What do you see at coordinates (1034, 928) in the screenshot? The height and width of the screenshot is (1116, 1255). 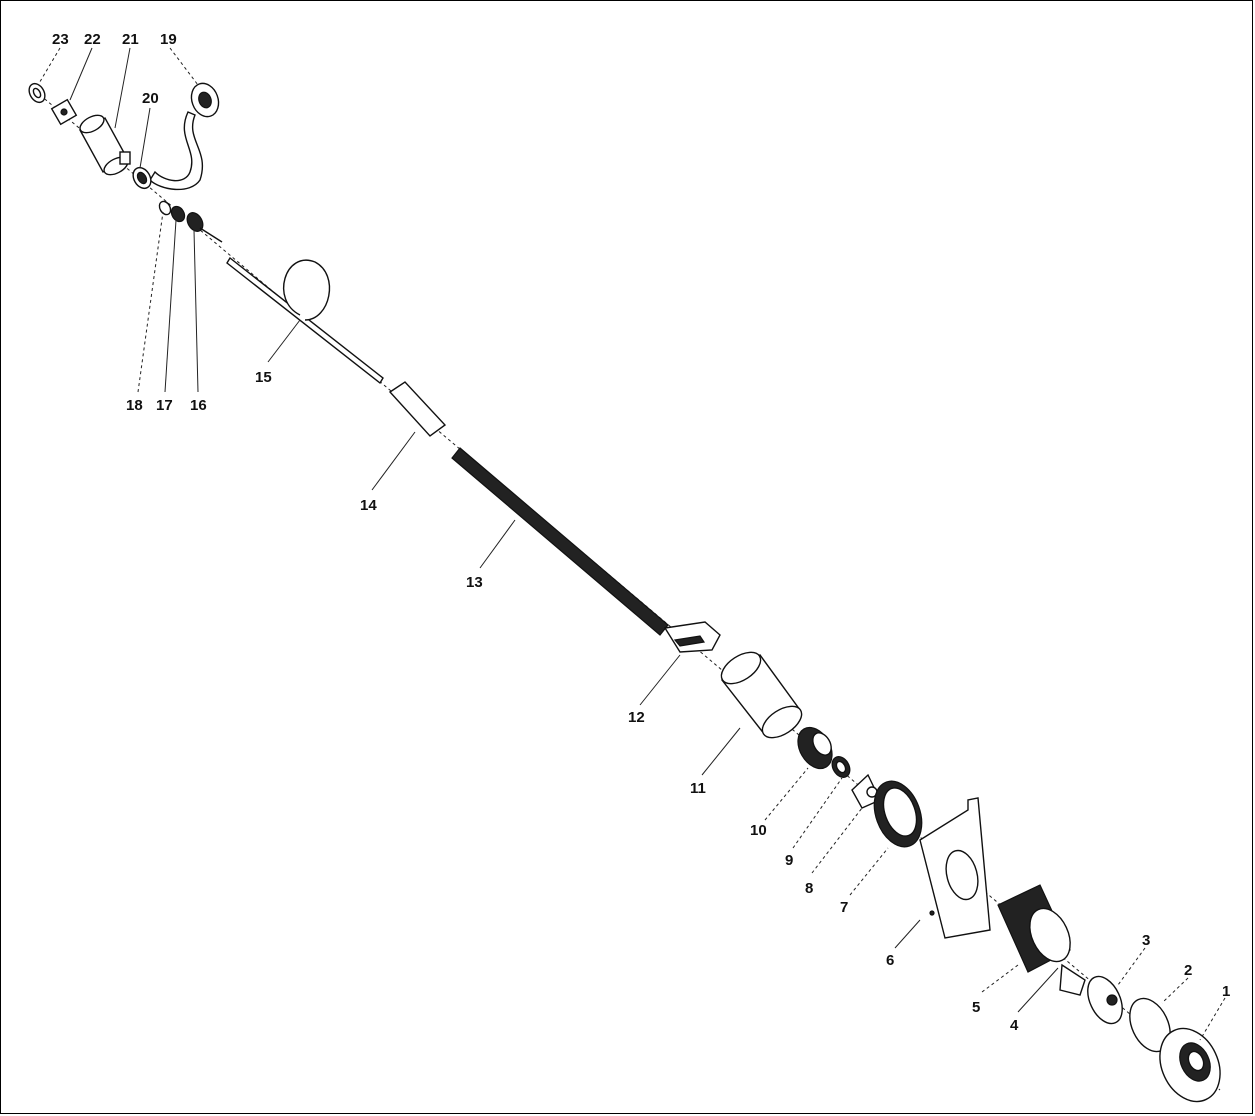 I see `part-5-body` at bounding box center [1034, 928].